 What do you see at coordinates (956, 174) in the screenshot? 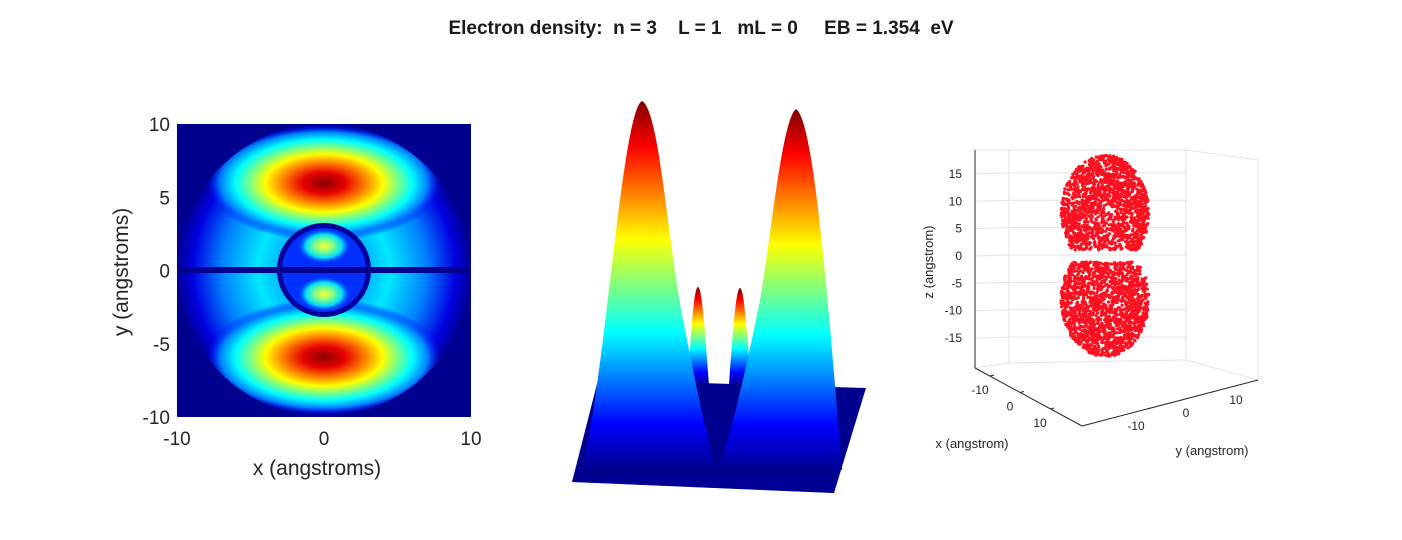
I see `scatter-z-tick: 15` at bounding box center [956, 174].